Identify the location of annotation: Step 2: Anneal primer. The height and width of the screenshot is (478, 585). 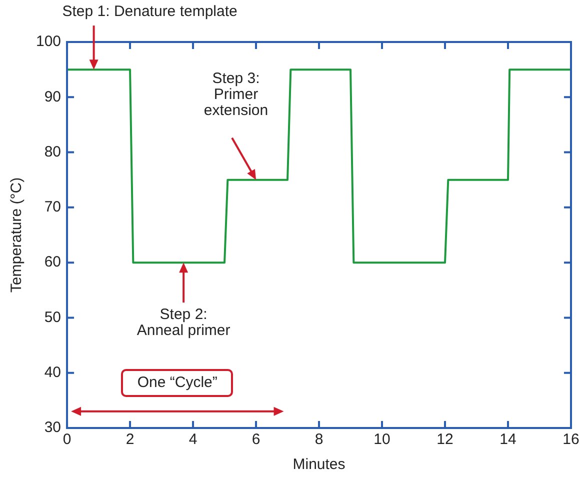
(183, 322).